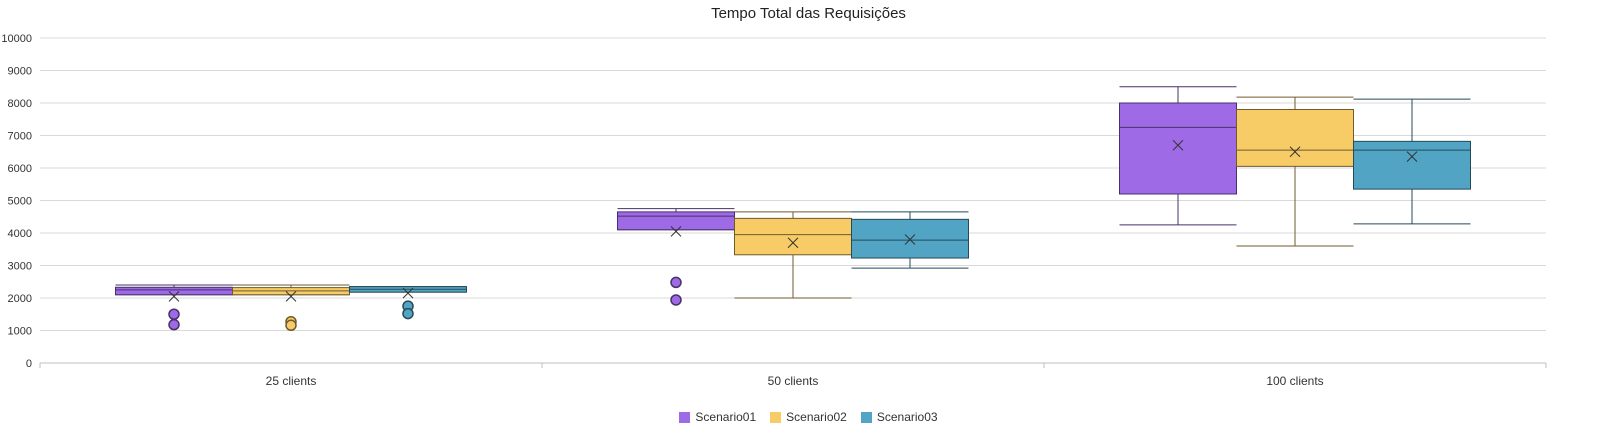 The width and height of the screenshot is (1617, 437). What do you see at coordinates (907, 417) in the screenshot?
I see `legend-label: Scenario03` at bounding box center [907, 417].